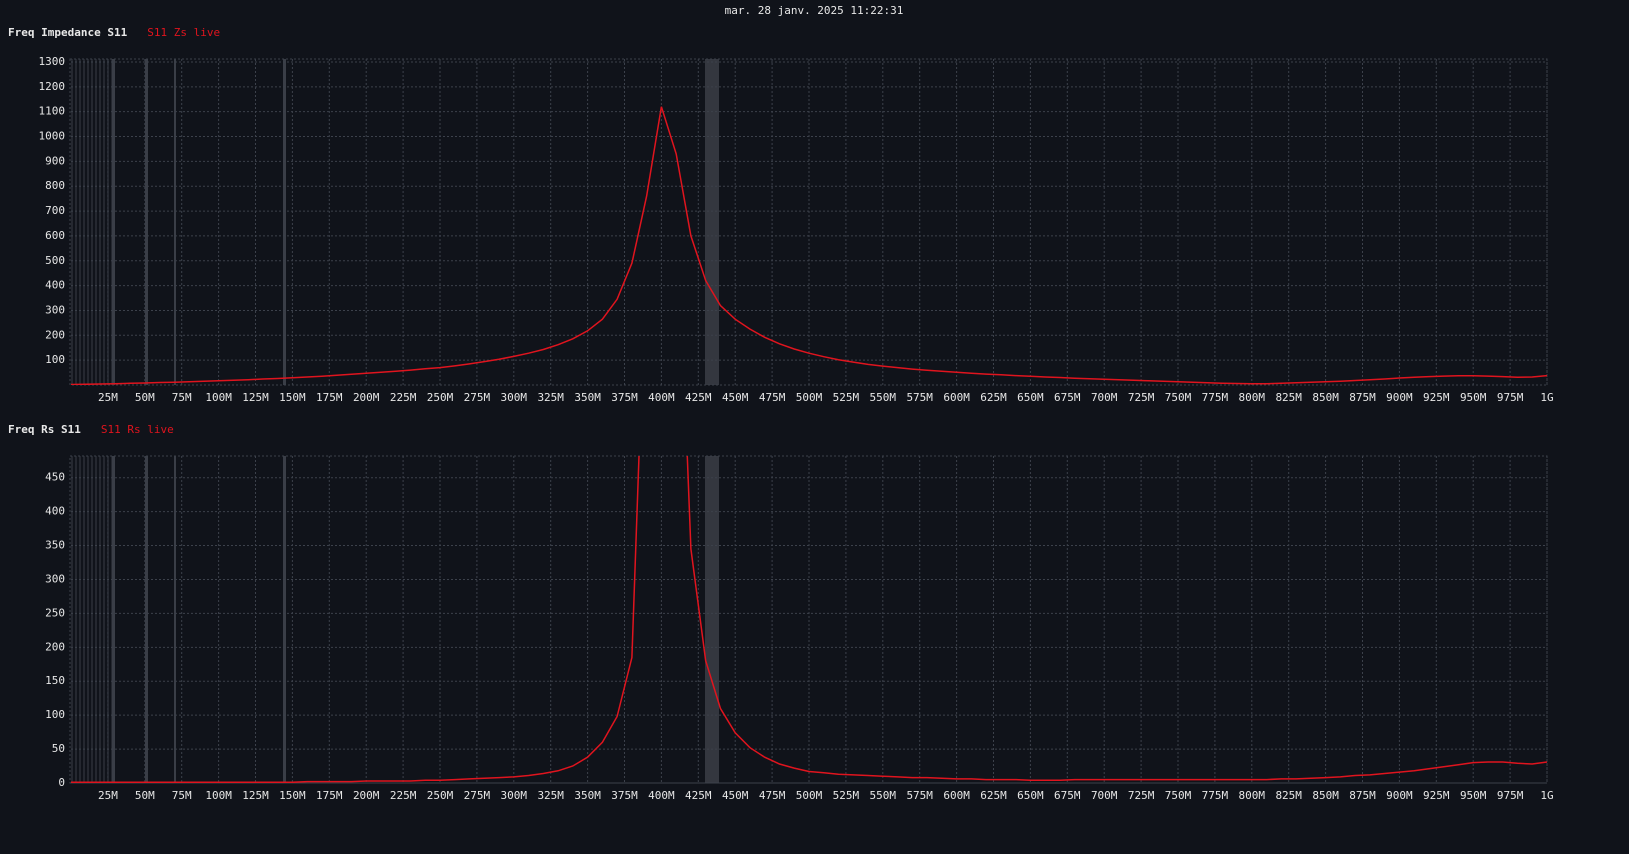 This screenshot has height=854, width=1629. I want to click on x-tick-label: 50M, so click(145, 795).